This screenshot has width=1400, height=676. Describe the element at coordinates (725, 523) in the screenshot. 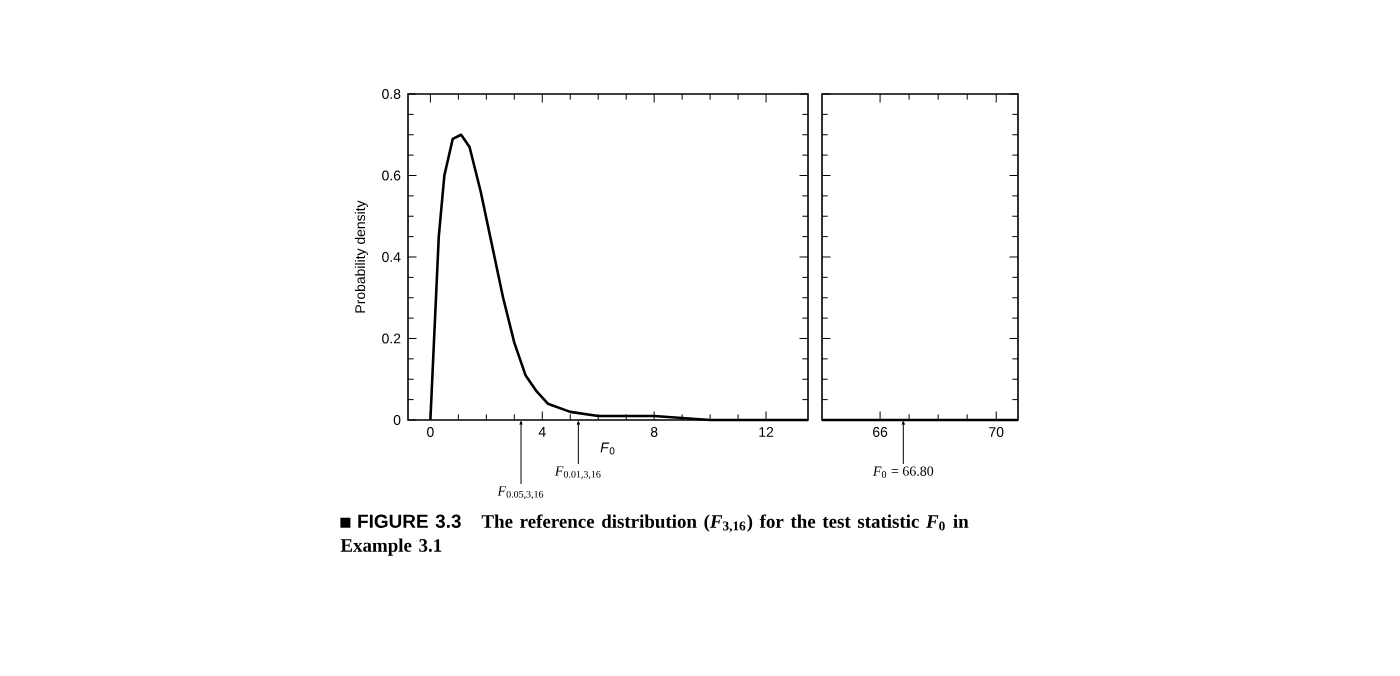

I see `text: The reference distribution (F$_{3,16}$) for the test statistic F$_{0}$ in` at that location.